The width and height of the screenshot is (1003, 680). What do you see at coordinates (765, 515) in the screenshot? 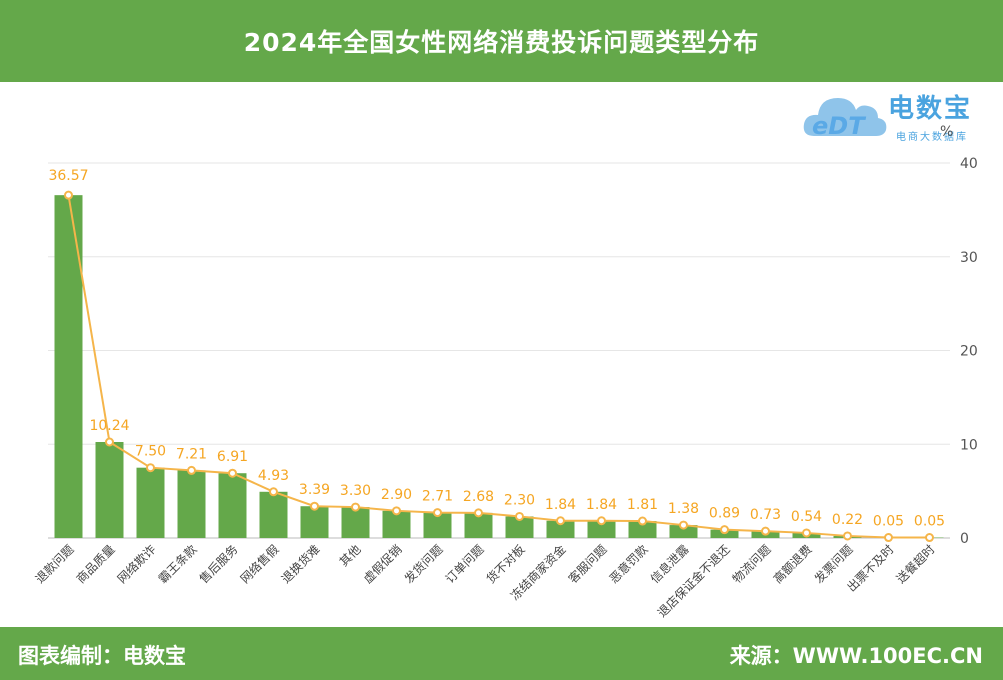
I see `data-label: 0.73` at bounding box center [765, 515].